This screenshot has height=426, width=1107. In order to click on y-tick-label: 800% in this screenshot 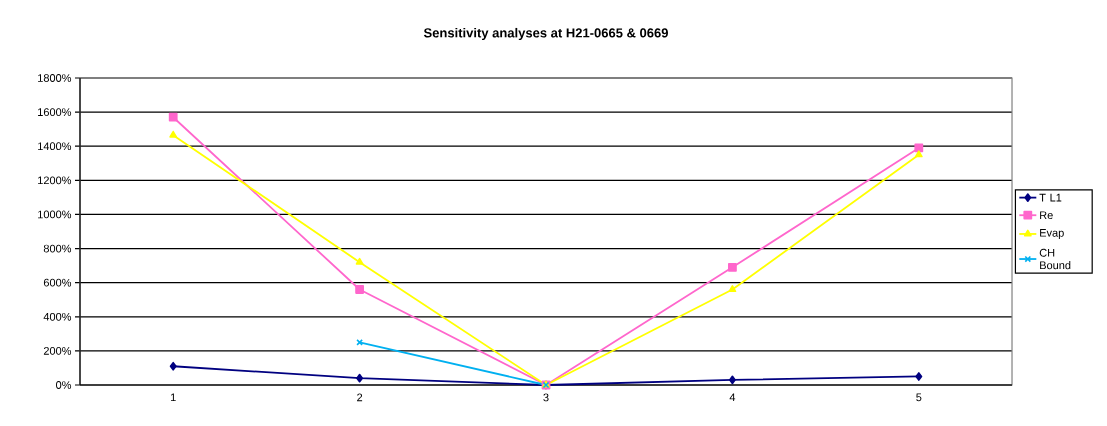, I will do `click(57, 248)`.